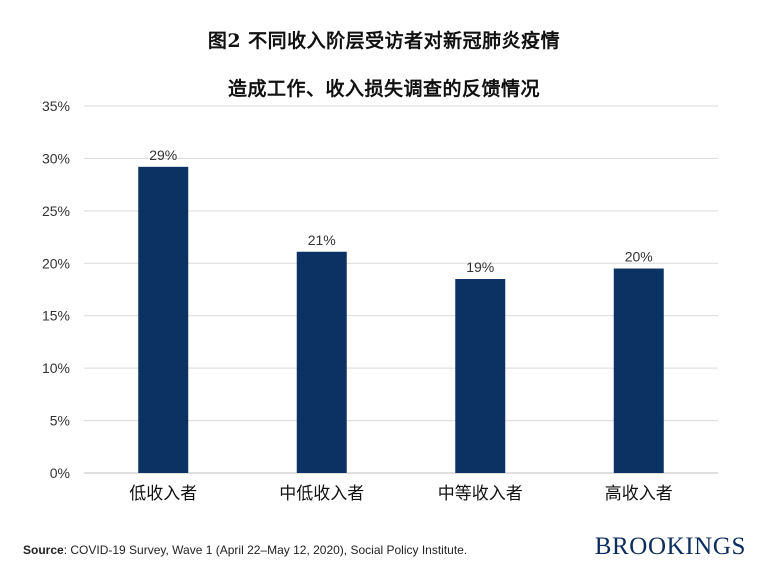 This screenshot has width=768, height=576. What do you see at coordinates (480, 267) in the screenshot?
I see `data-label: 19%` at bounding box center [480, 267].